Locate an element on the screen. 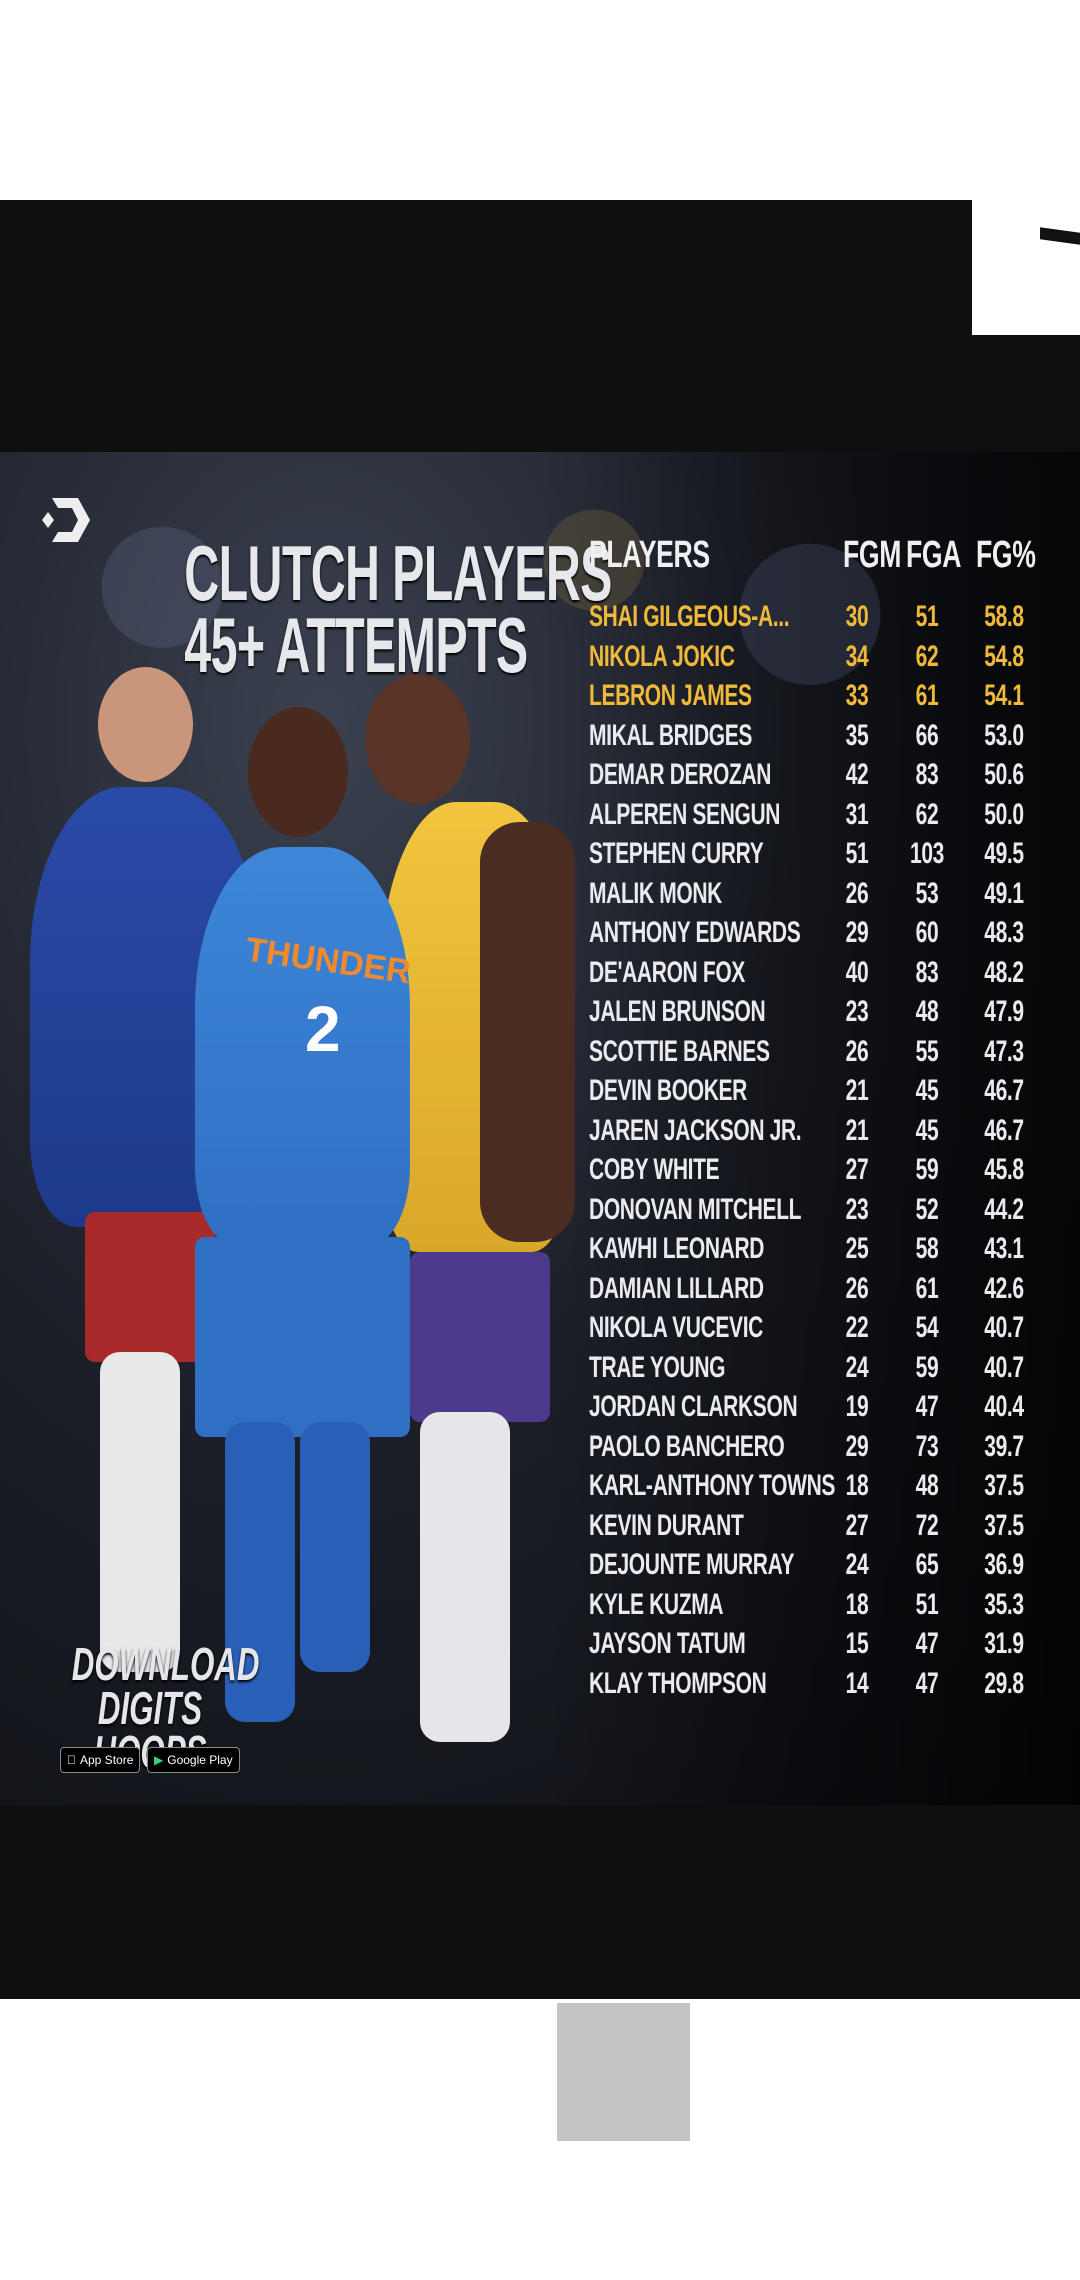 This screenshot has height=2280, width=1080. fga-value: 61 is located at coordinates (927, 1288).